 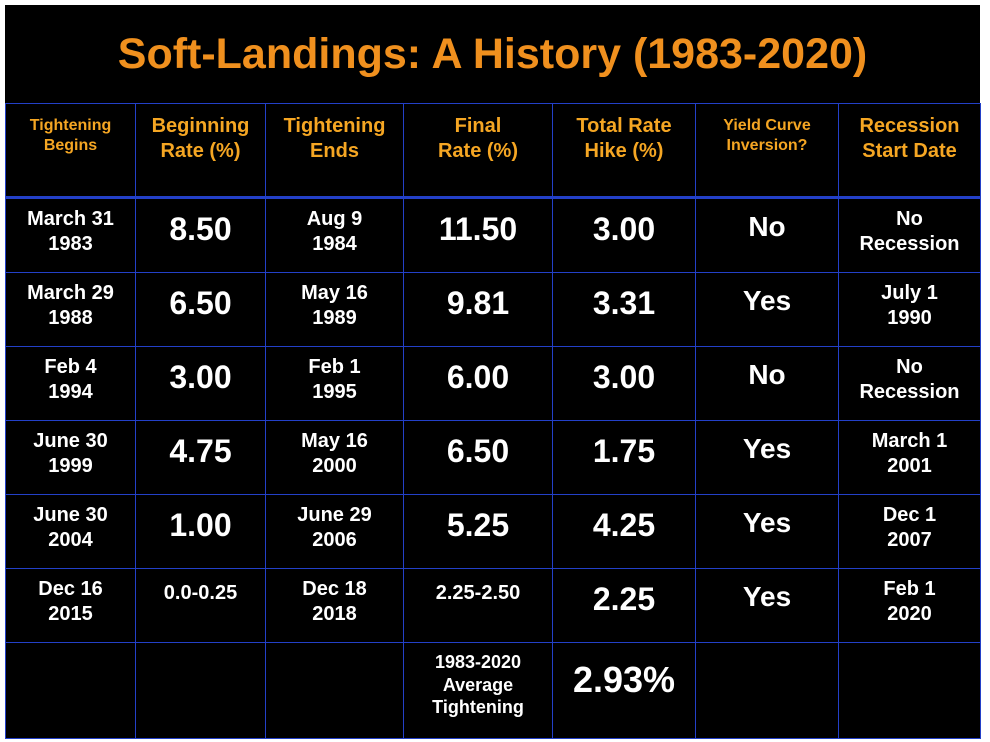 What do you see at coordinates (334, 151) in the screenshot?
I see `header-cell: Tightening Ends` at bounding box center [334, 151].